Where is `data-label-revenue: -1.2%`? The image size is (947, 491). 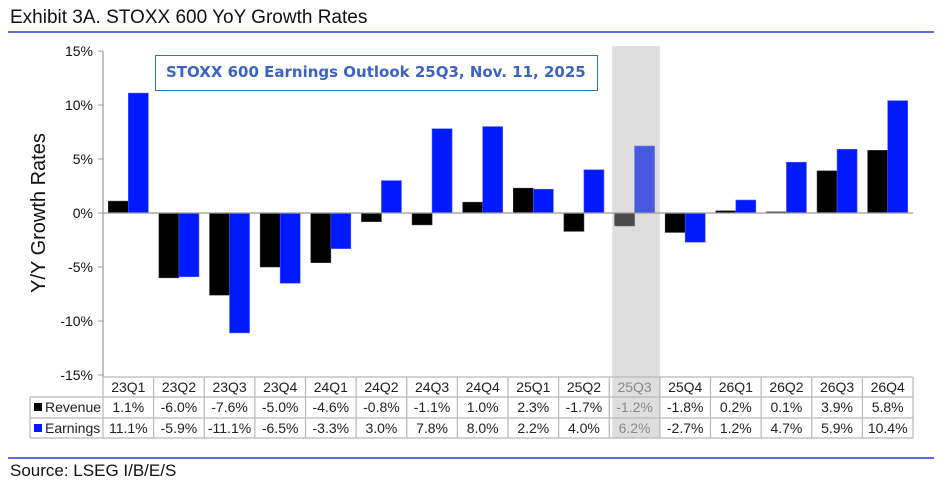
data-label-revenue: -1.2% is located at coordinates (634, 407).